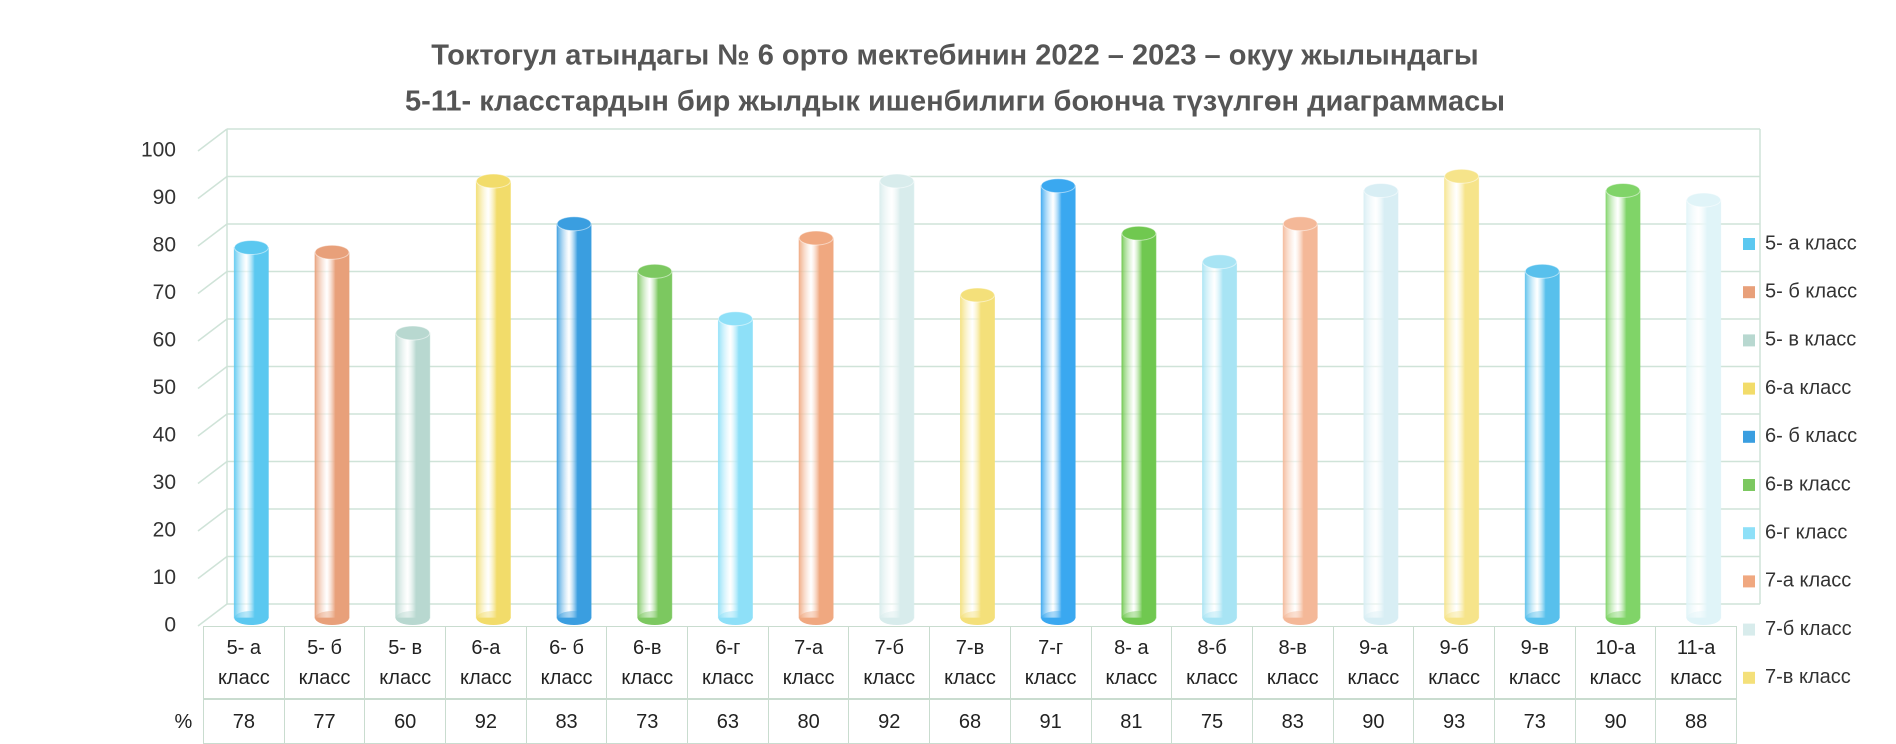 This screenshot has width=1896, height=744. Describe the element at coordinates (1696, 721) in the screenshot. I see `value-label: 88` at that location.